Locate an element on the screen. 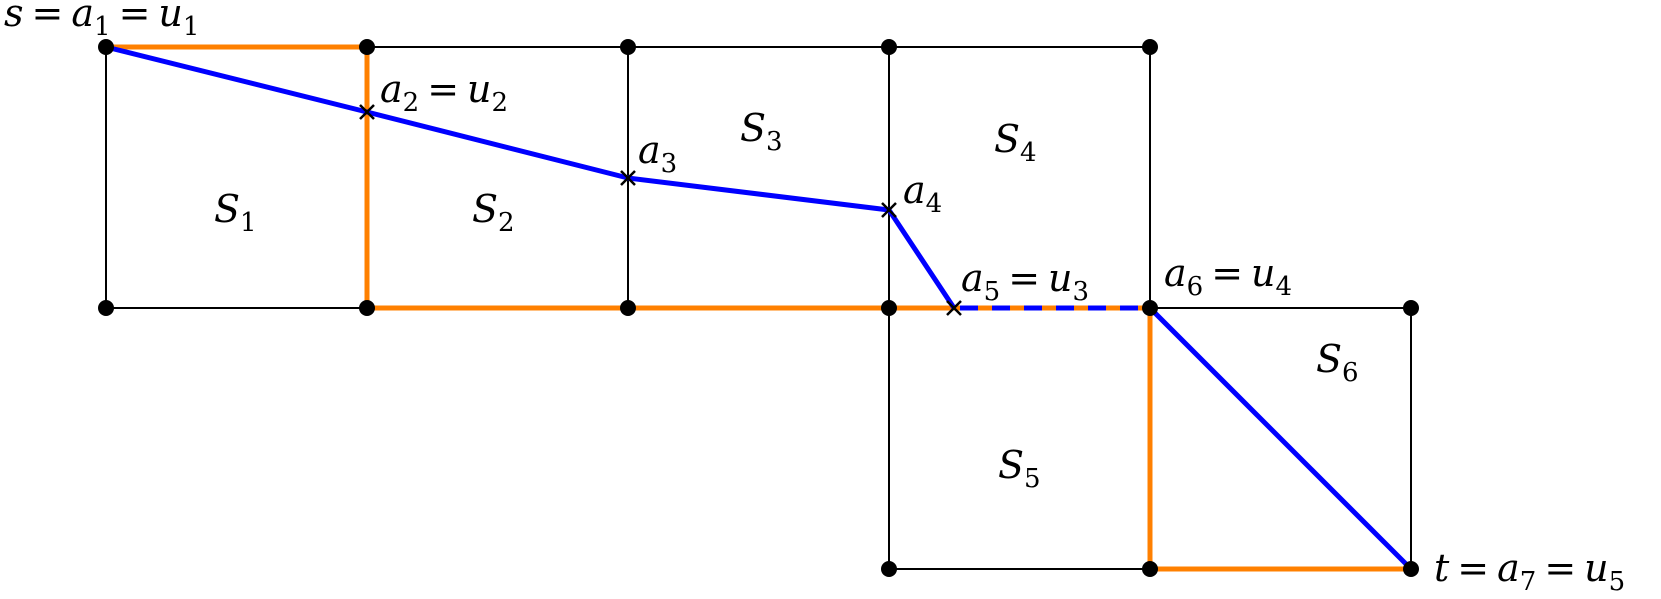 Image resolution: width=1661 pixels, height=599 pixels. cross-markers is located at coordinates (660, 210).